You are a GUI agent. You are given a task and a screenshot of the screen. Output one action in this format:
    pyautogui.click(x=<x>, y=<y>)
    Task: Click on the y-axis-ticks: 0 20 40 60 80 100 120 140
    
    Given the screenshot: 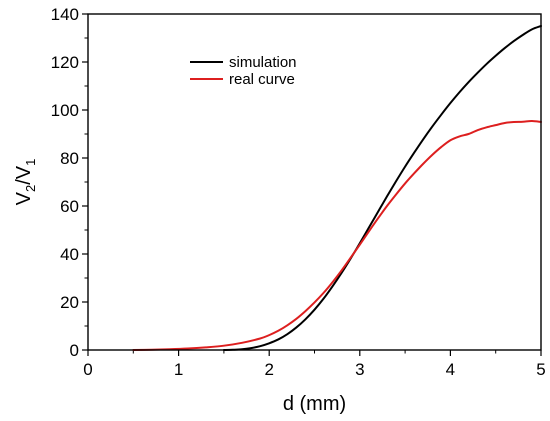 What is the action you would take?
    pyautogui.click(x=69, y=182)
    